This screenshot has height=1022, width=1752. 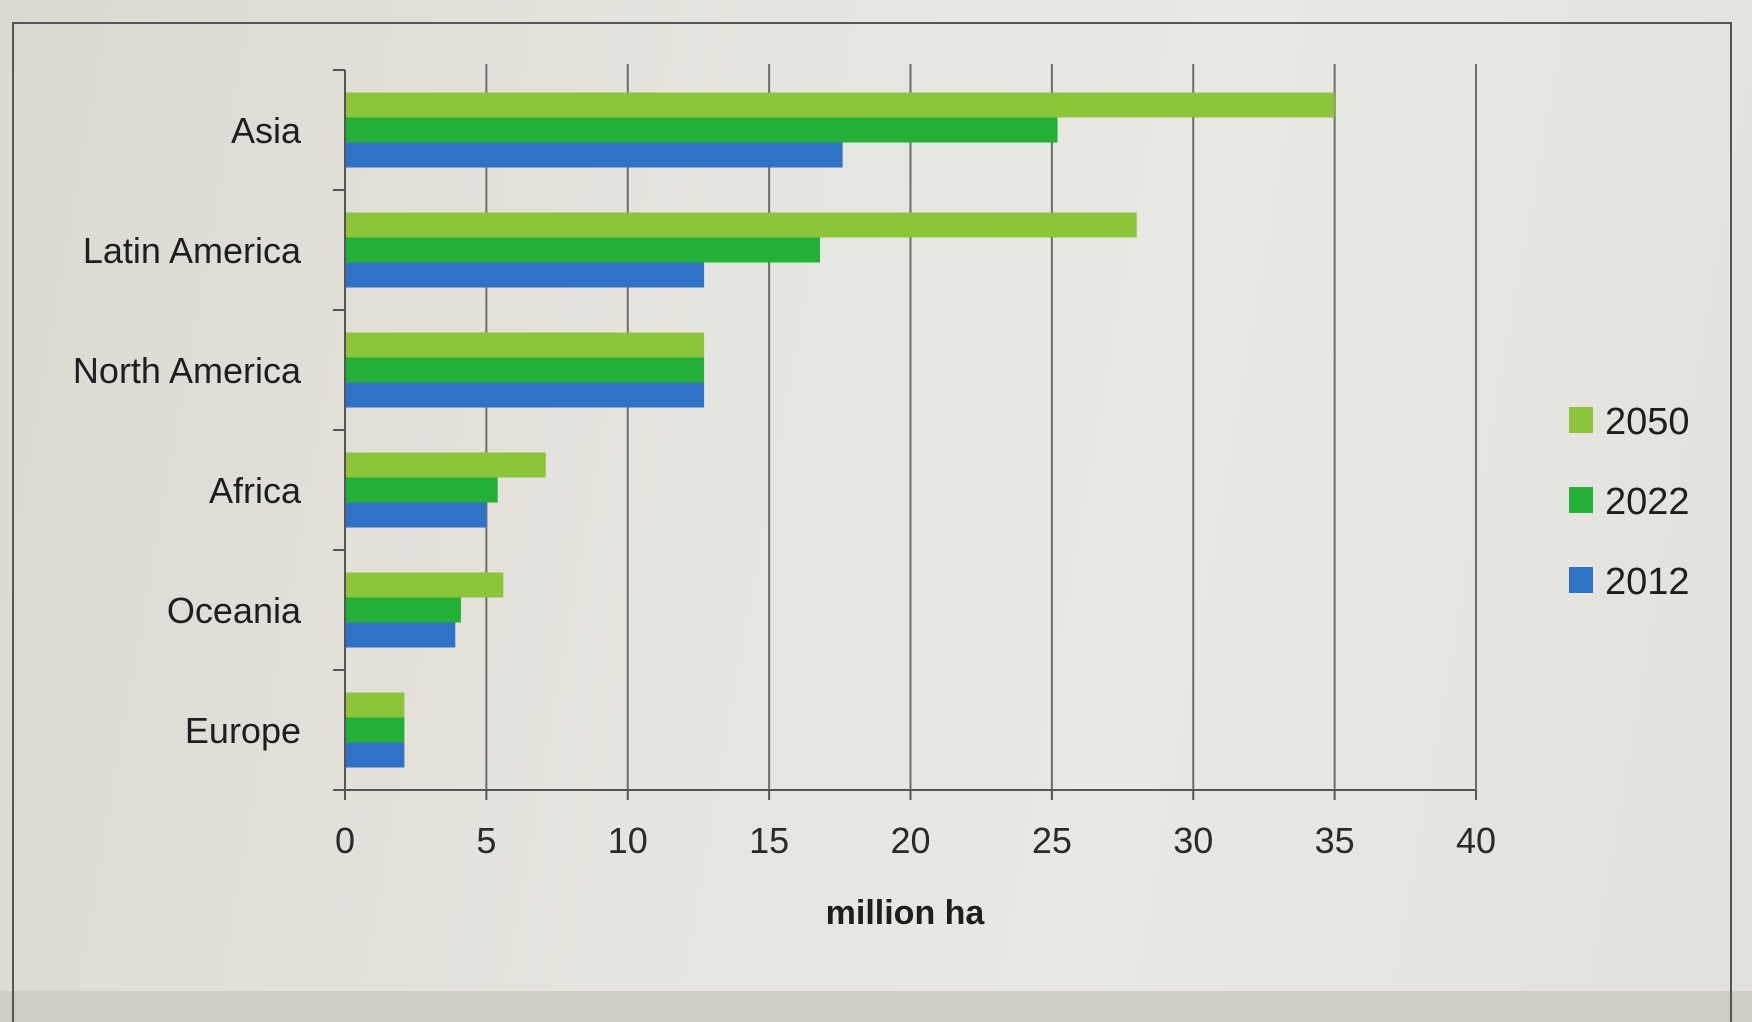 I want to click on x-tick-label: 0, so click(x=345, y=840).